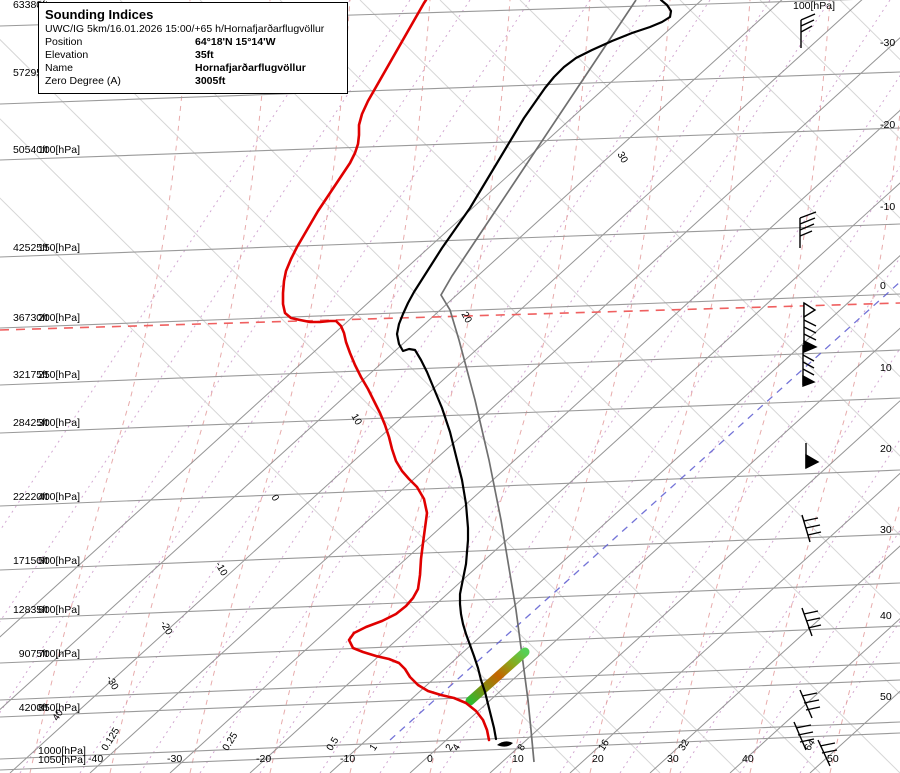 This screenshot has height=773, width=900. What do you see at coordinates (193, 68) in the screenshot?
I see `info-row-name: Name Hornafjarðarflugvöllur` at bounding box center [193, 68].